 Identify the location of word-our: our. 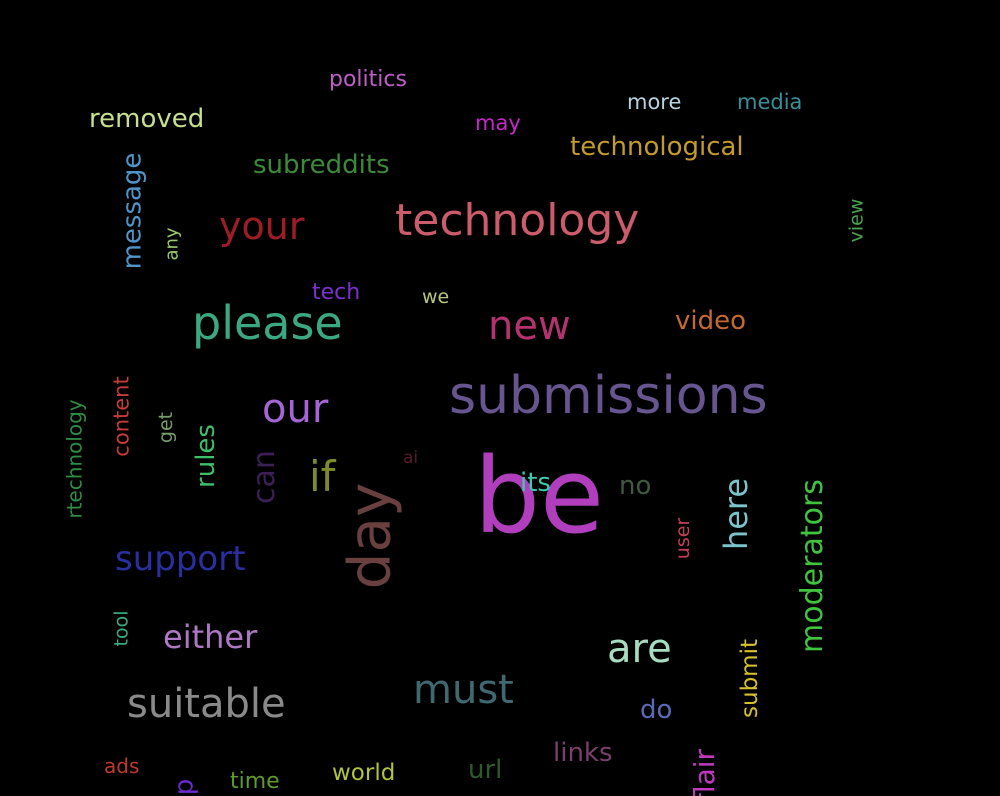
(295, 409).